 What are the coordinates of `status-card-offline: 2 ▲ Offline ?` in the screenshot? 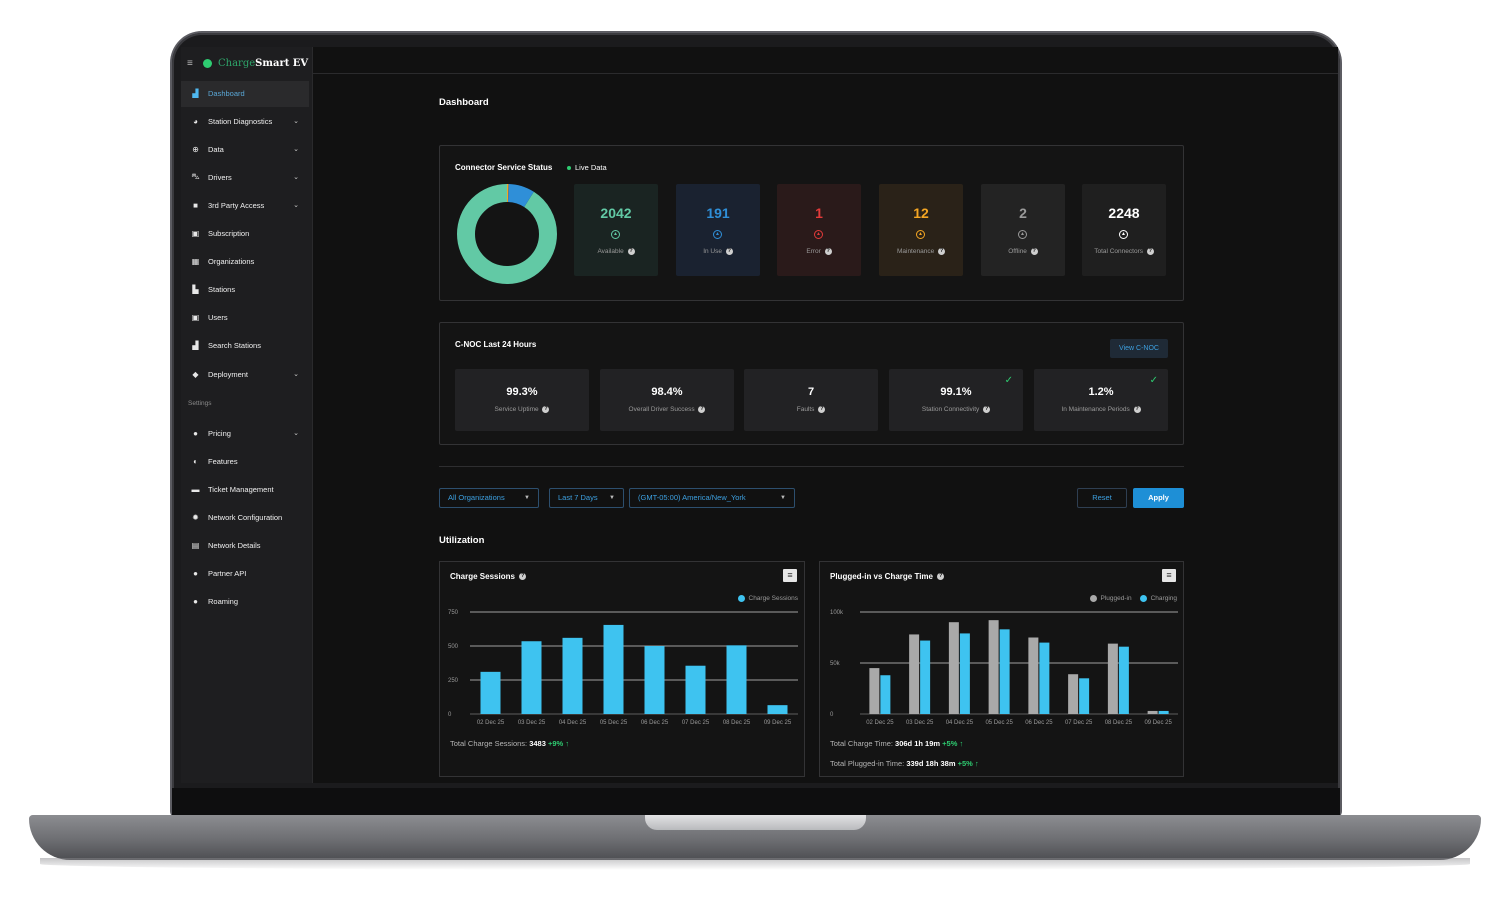 It's located at (1023, 230).